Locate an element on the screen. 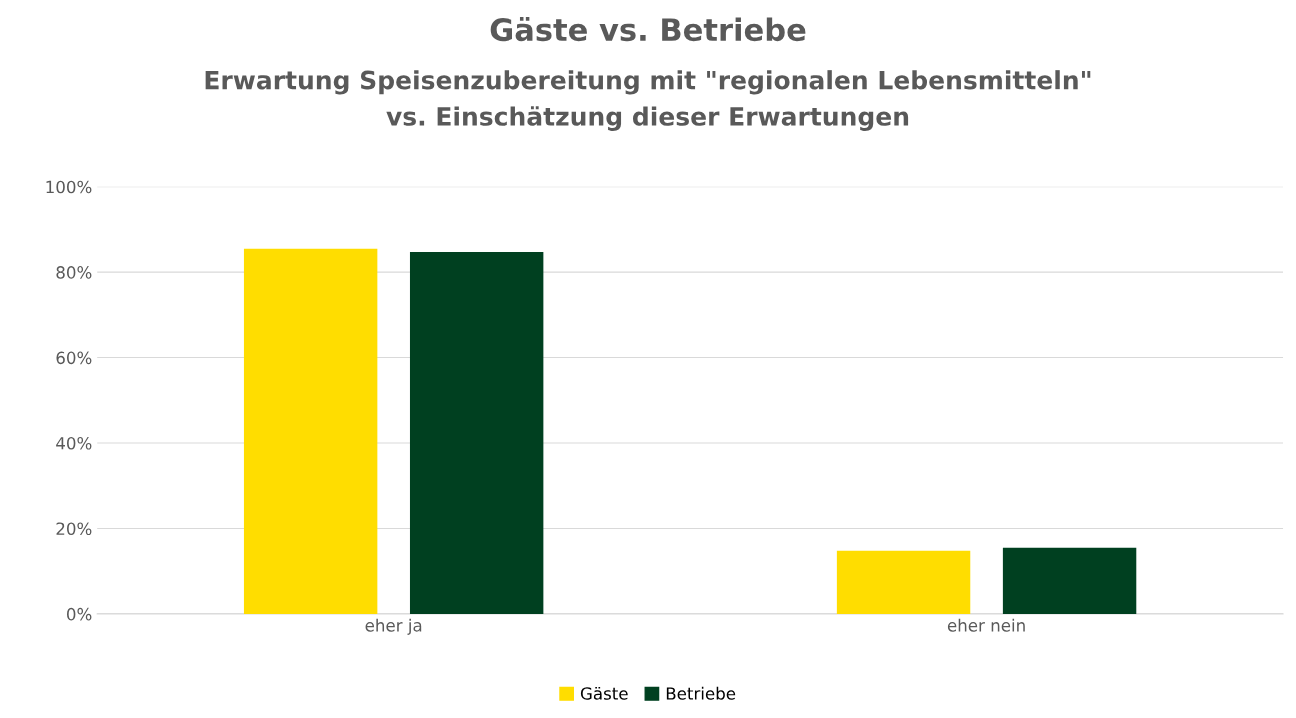 This screenshot has height=718, width=1296. y-tick-label: 40% is located at coordinates (74, 443).